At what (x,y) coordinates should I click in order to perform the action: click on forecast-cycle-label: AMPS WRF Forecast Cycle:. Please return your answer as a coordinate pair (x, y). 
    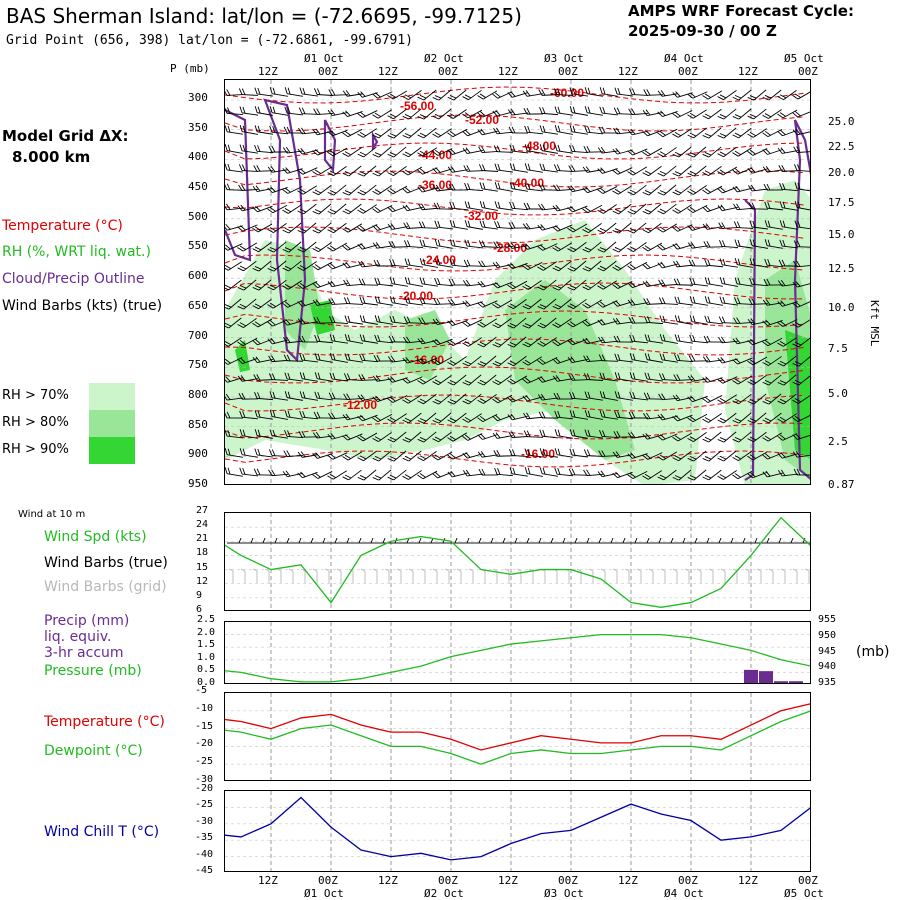
    Looking at the image, I should click on (741, 11).